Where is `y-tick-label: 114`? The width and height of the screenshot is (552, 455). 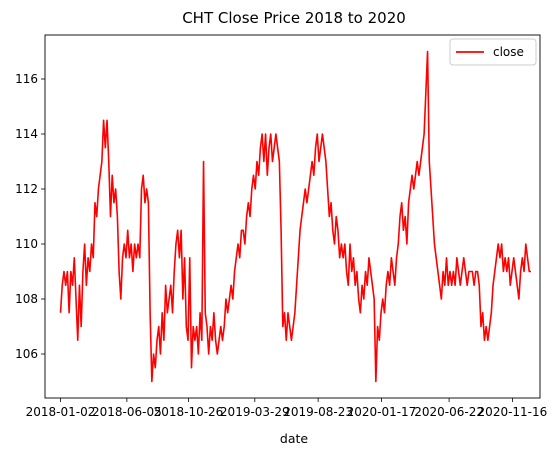 y-tick-label: 114 is located at coordinates (26, 134).